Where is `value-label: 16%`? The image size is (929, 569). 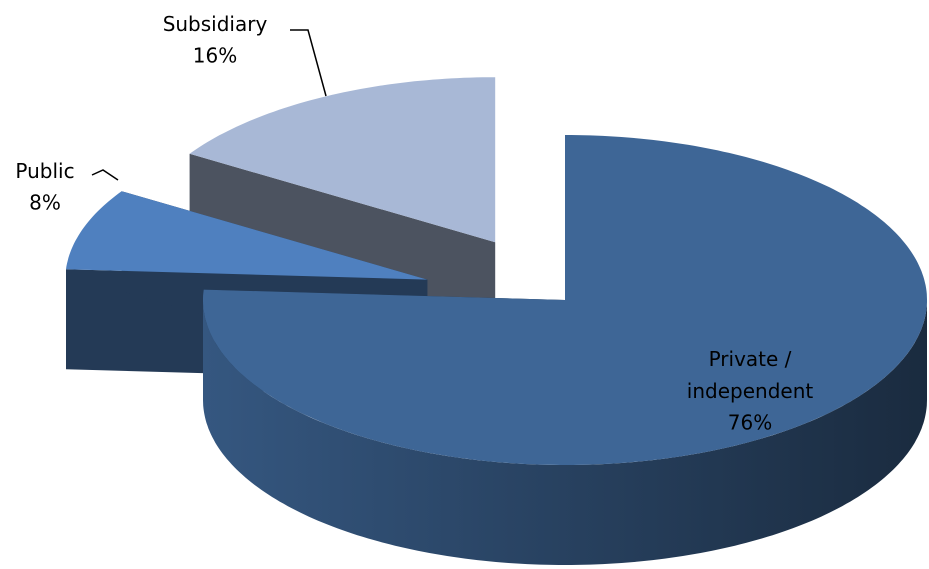 value-label: 16% is located at coordinates (215, 56).